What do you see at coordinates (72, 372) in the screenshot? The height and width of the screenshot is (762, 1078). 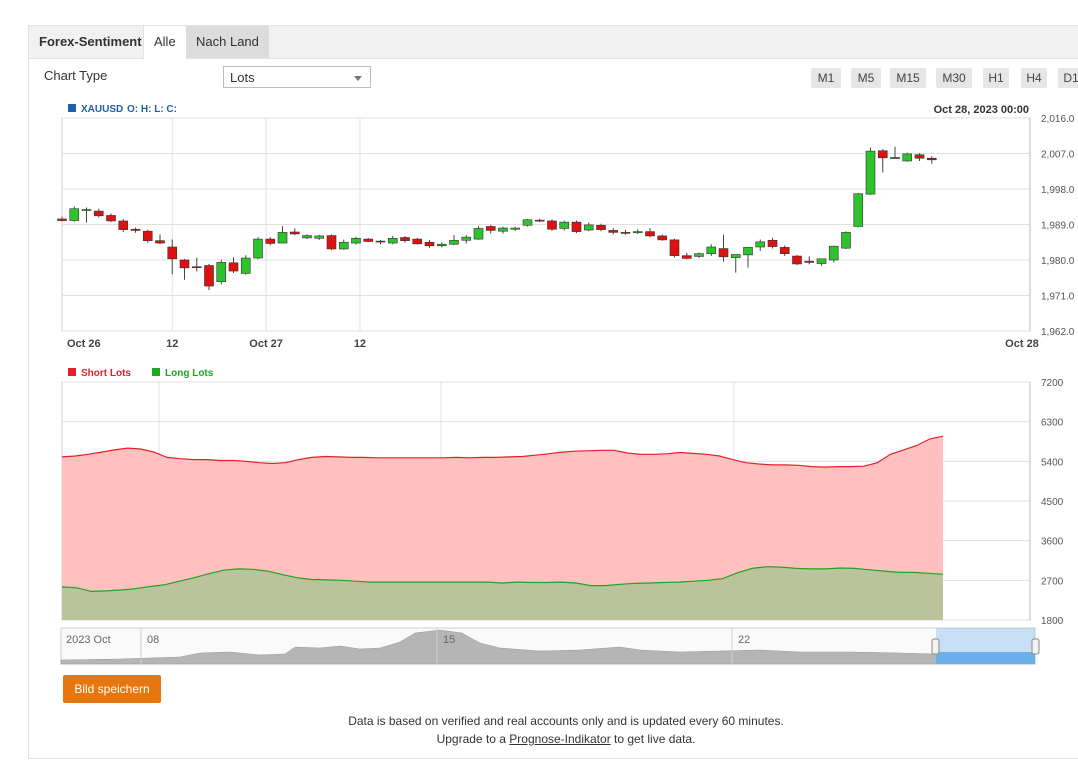 I see `legend-short-swatch` at bounding box center [72, 372].